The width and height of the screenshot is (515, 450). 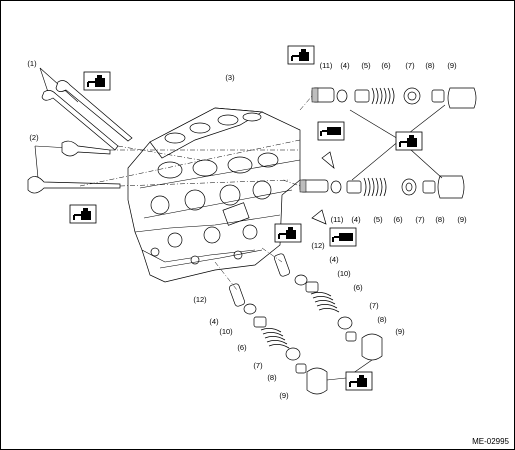 I want to click on callout-7-left: (7), so click(x=258, y=365).